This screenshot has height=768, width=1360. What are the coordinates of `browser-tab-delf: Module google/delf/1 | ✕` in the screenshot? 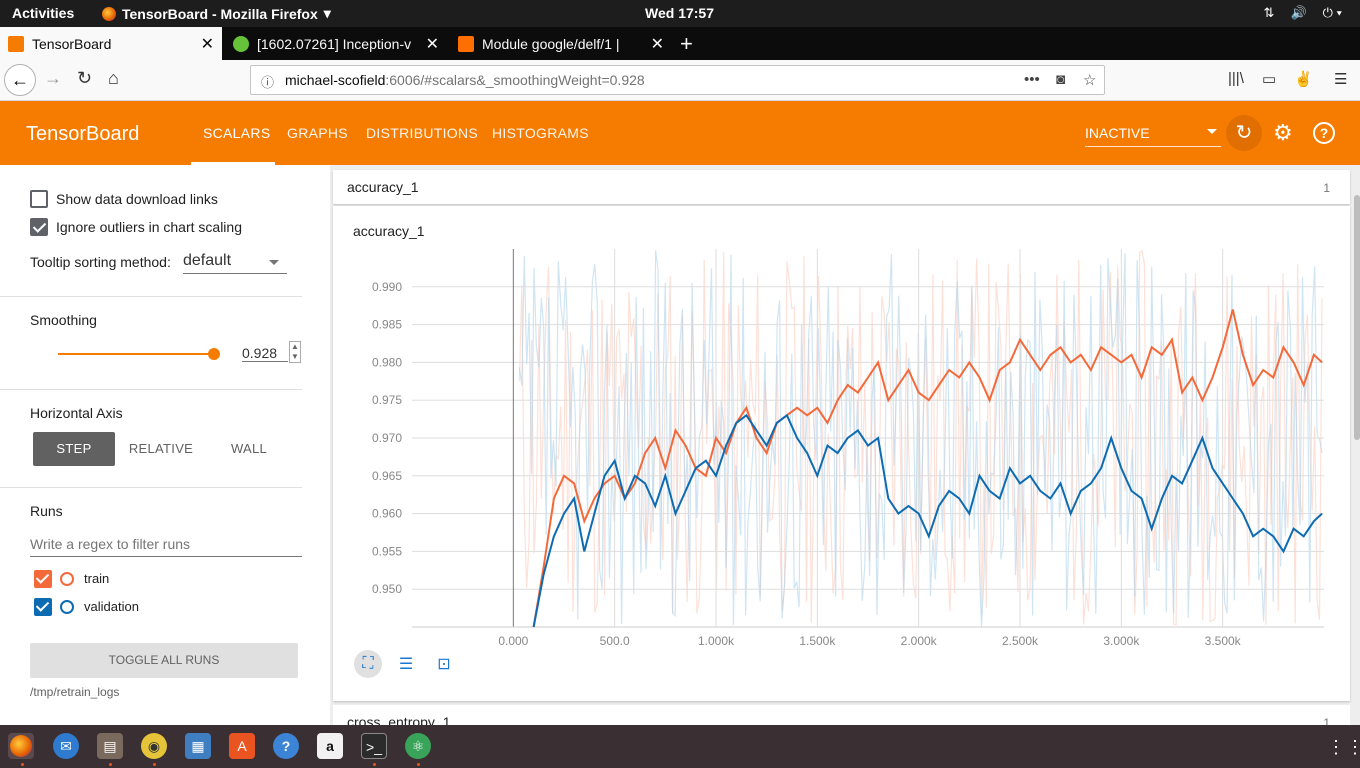 It's located at (561, 43).